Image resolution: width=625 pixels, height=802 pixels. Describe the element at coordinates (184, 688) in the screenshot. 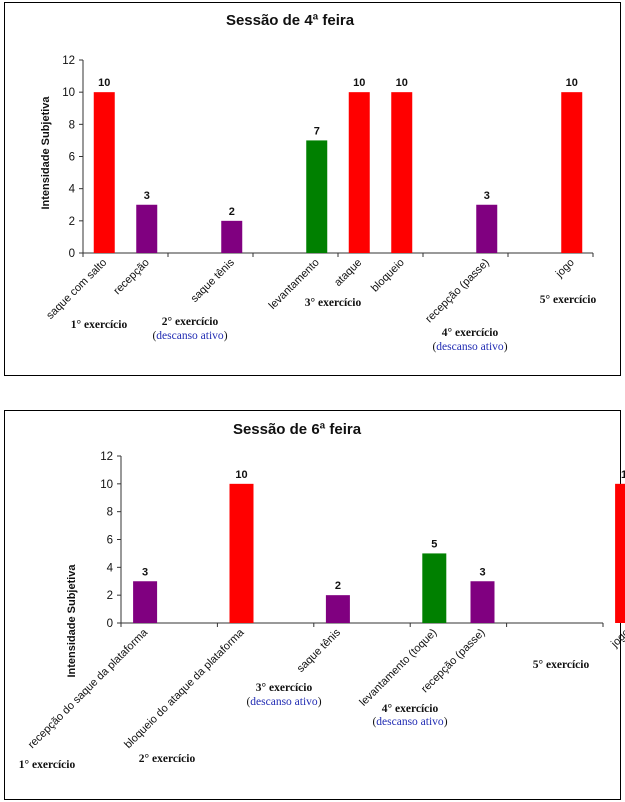

I see `x-category-label: bloqueio do ataque da plataforma` at that location.